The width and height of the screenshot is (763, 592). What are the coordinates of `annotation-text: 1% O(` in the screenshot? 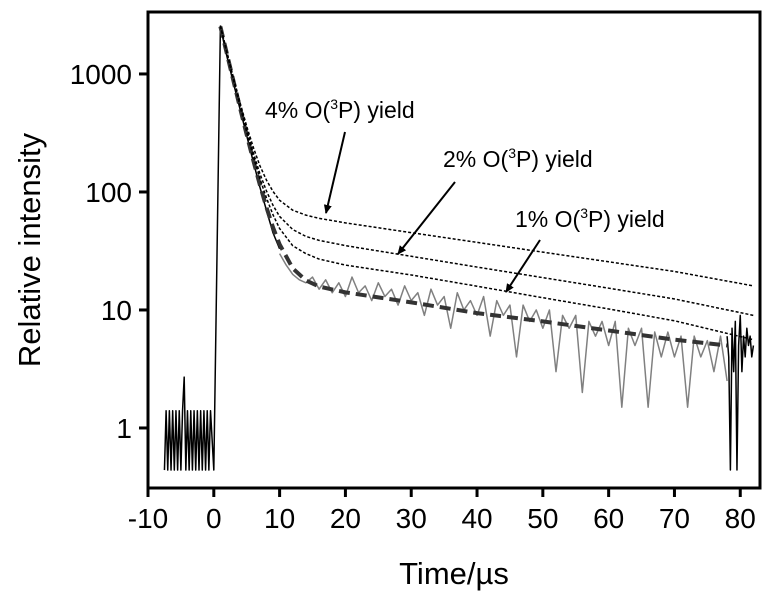 It's located at (548, 219).